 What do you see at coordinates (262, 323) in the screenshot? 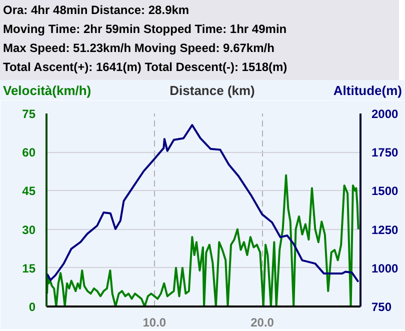
I see `x-tick-label: 20.0` at bounding box center [262, 323].